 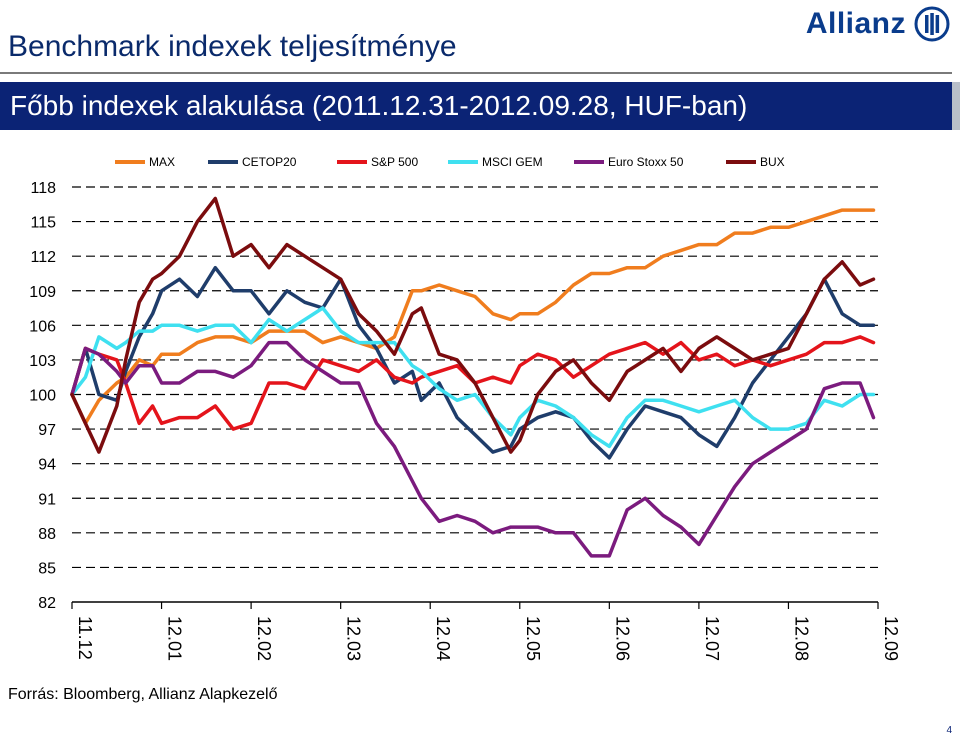 I want to click on legend-label: MSCI GEM, so click(x=512, y=162).